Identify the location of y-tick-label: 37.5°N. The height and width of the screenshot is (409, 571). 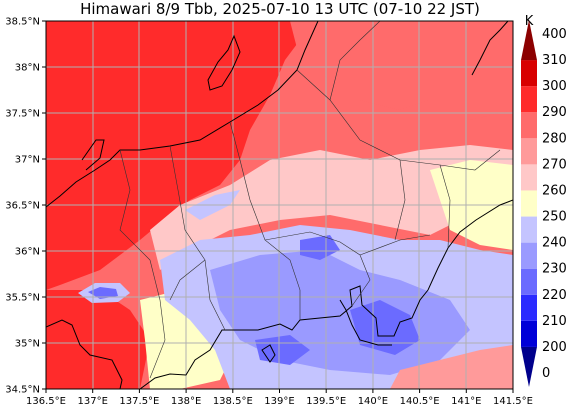
(22, 114).